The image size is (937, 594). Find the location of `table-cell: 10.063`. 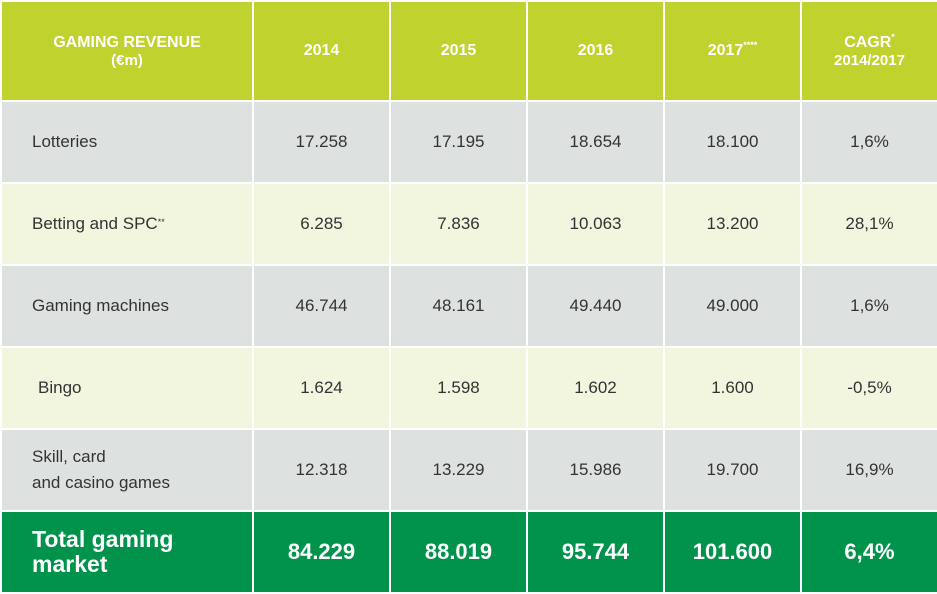

table-cell: 10.063 is located at coordinates (595, 224).